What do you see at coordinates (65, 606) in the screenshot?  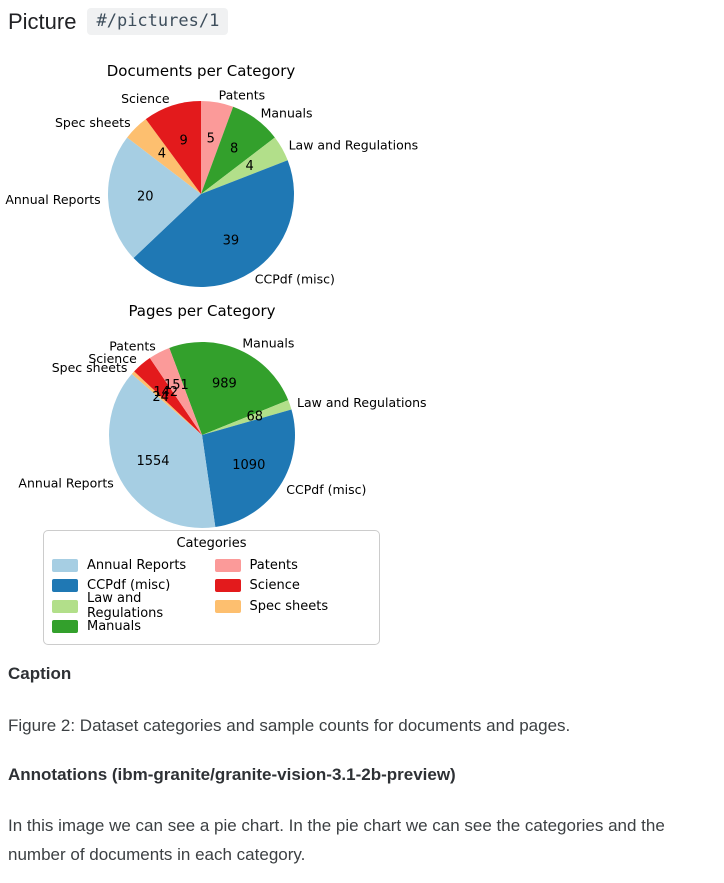 I see `legend-swatch-law-and-regulations` at bounding box center [65, 606].